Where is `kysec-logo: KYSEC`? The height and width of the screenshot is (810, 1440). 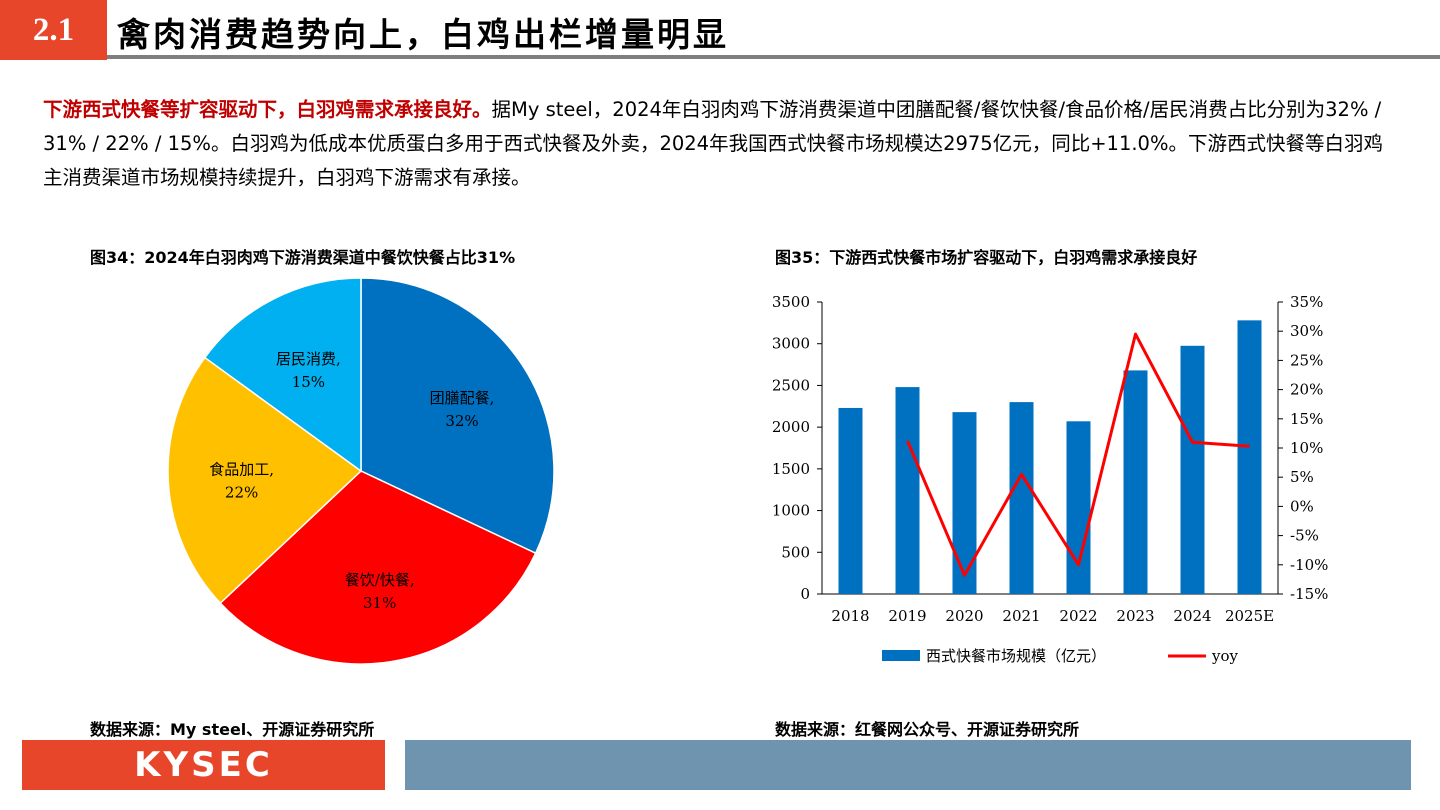 kysec-logo: KYSEC is located at coordinates (203, 765).